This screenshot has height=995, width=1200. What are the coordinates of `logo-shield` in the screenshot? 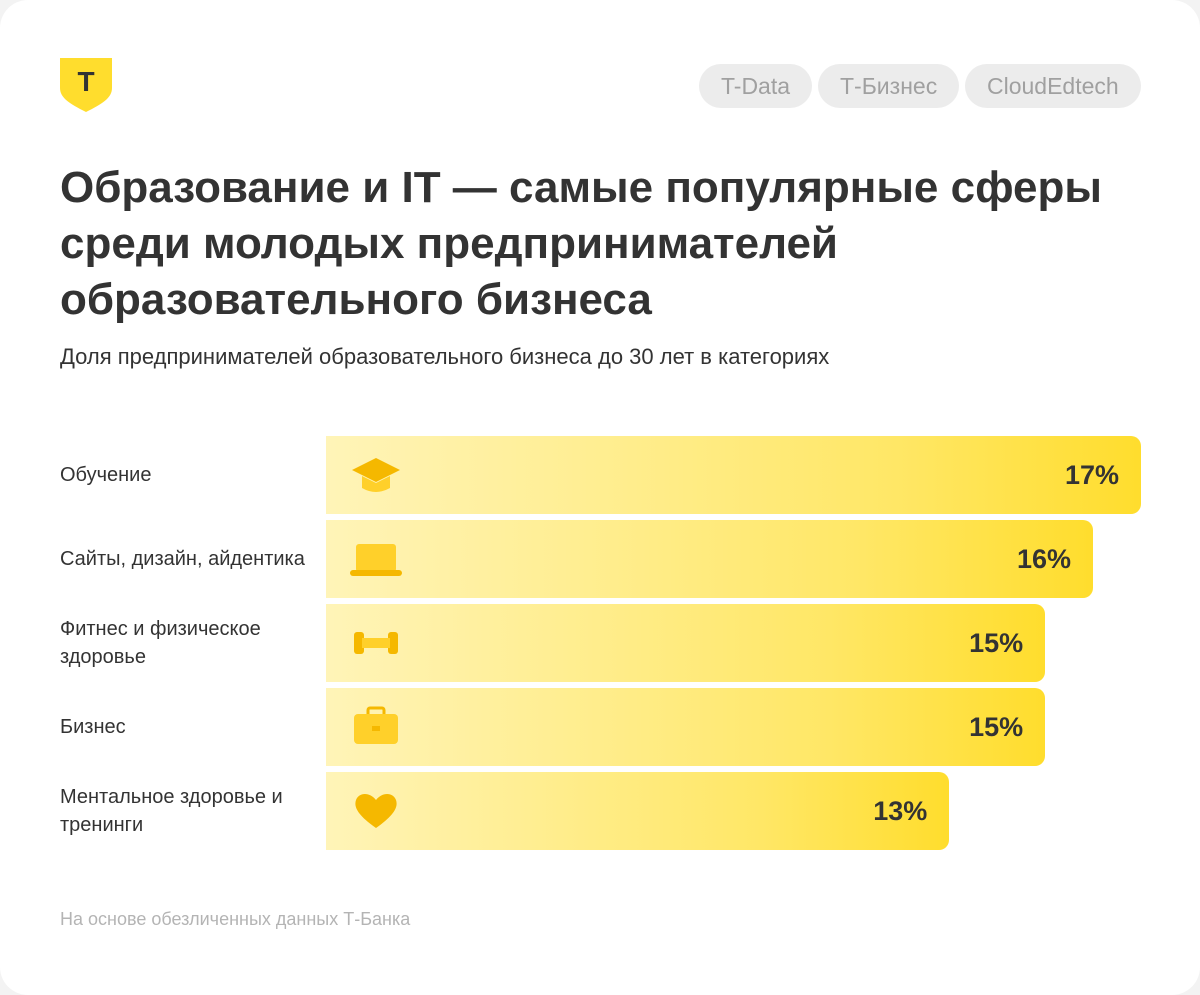 It's located at (86, 85).